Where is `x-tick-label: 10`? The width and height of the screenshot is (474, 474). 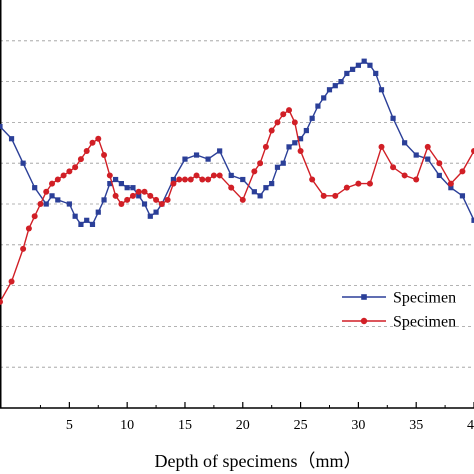 x-tick-label: 10 is located at coordinates (127, 425).